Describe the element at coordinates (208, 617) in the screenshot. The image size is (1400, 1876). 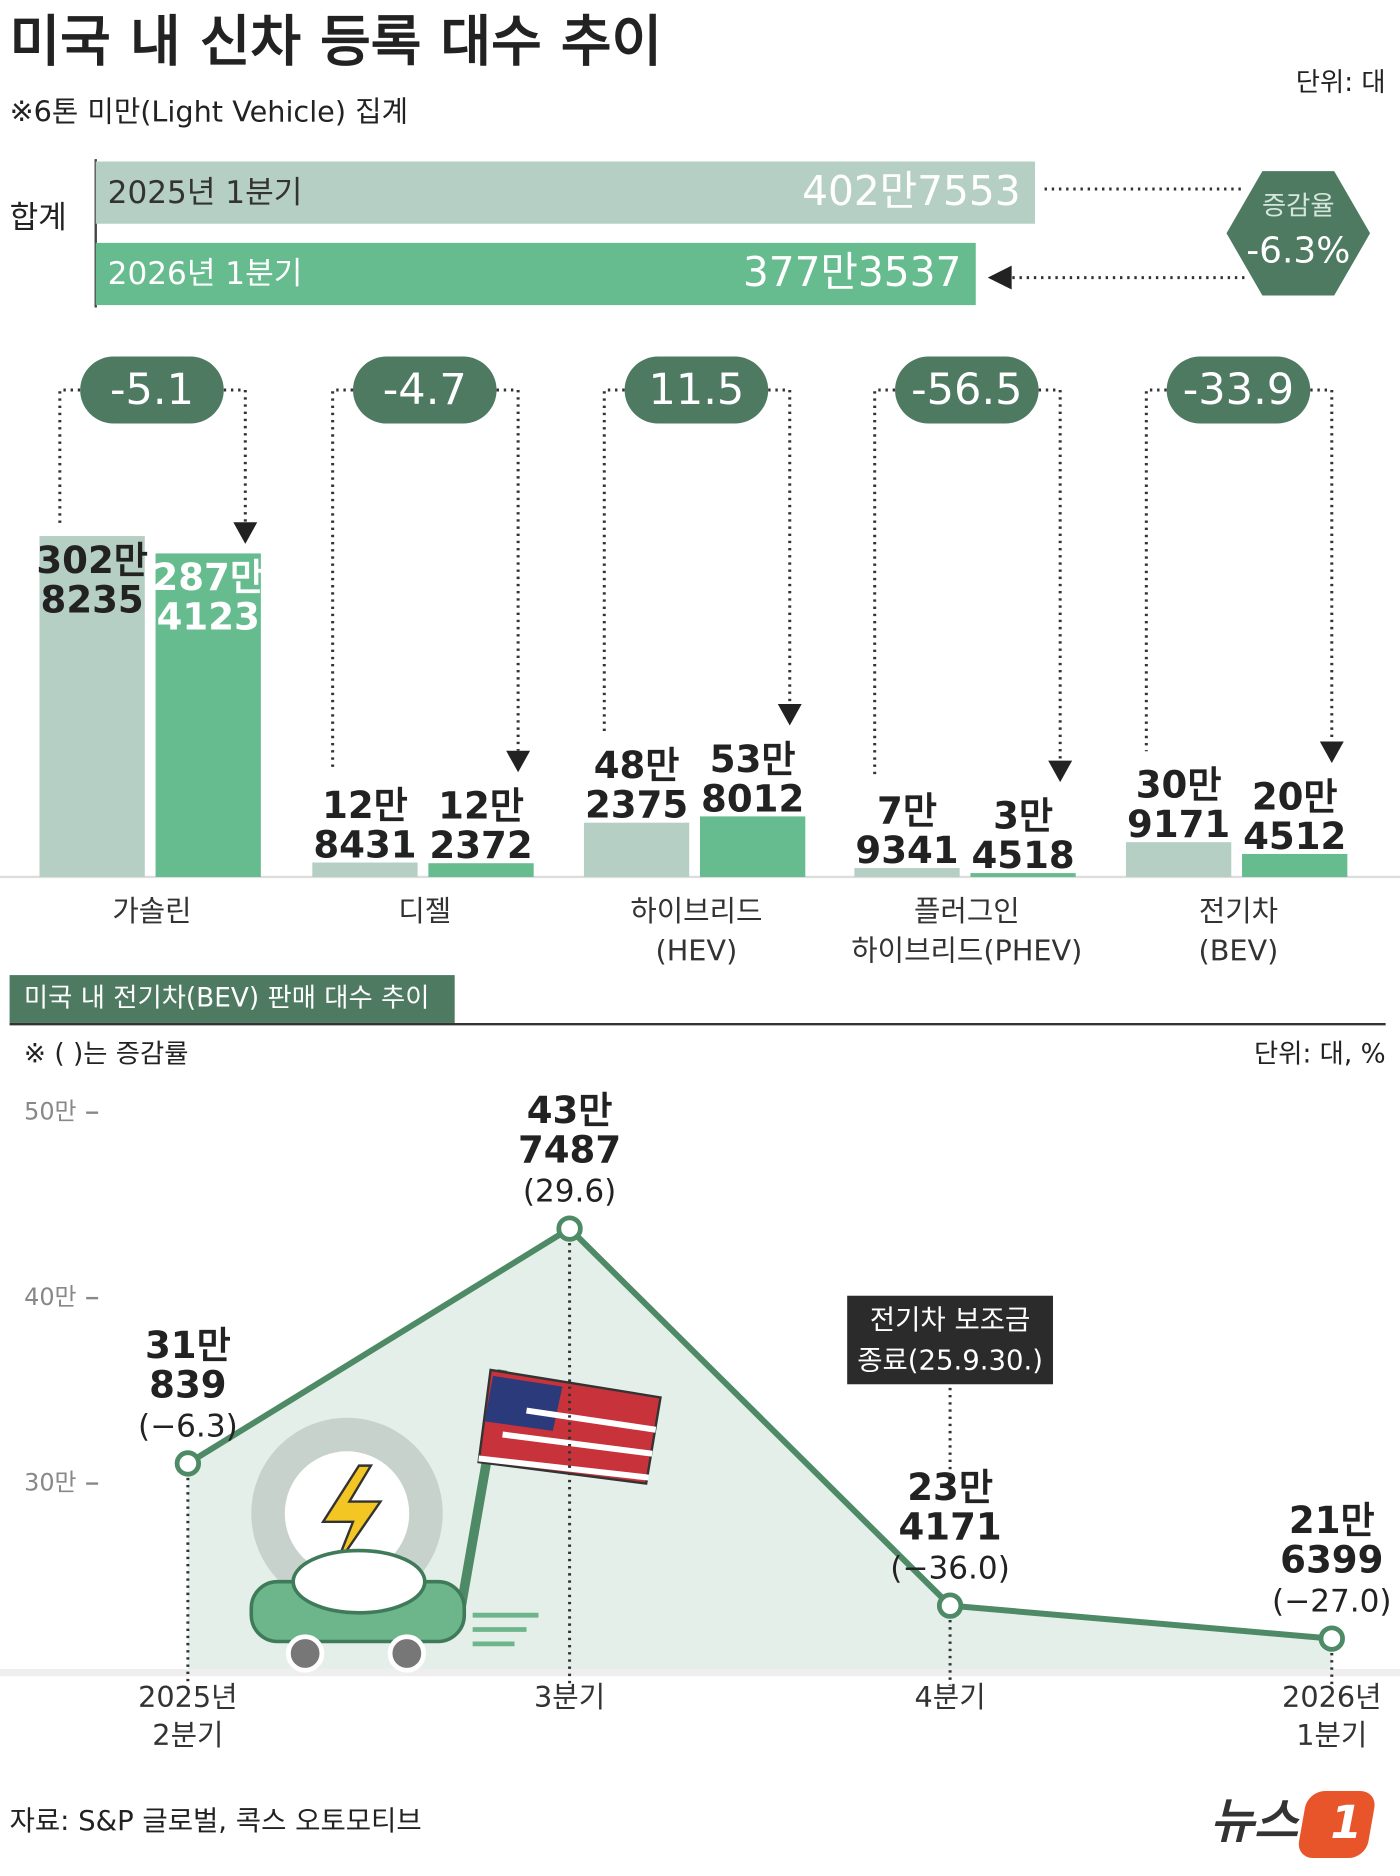
I see `value-label: 4123` at that location.